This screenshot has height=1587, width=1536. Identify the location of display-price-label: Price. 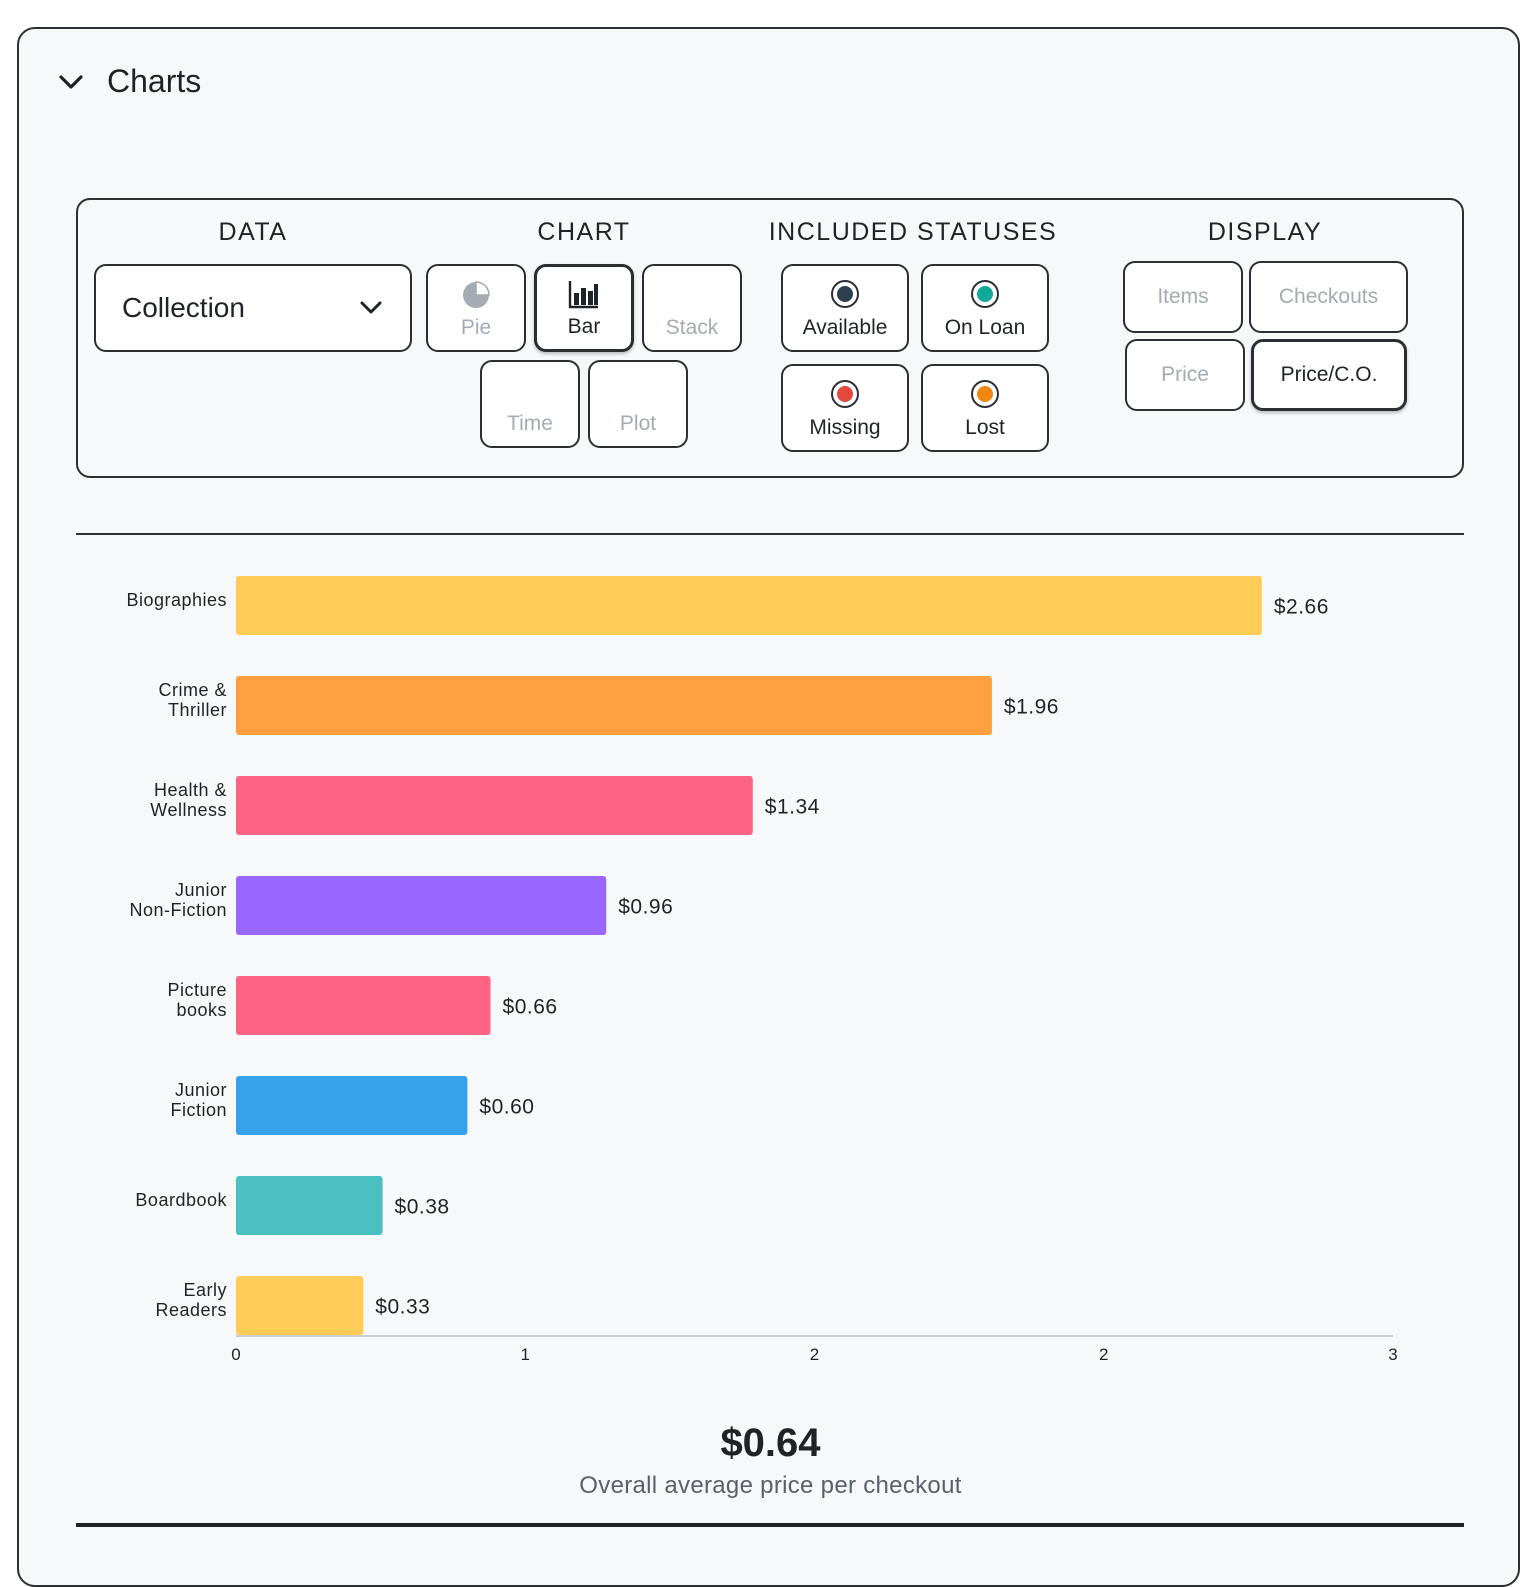
(1185, 374).